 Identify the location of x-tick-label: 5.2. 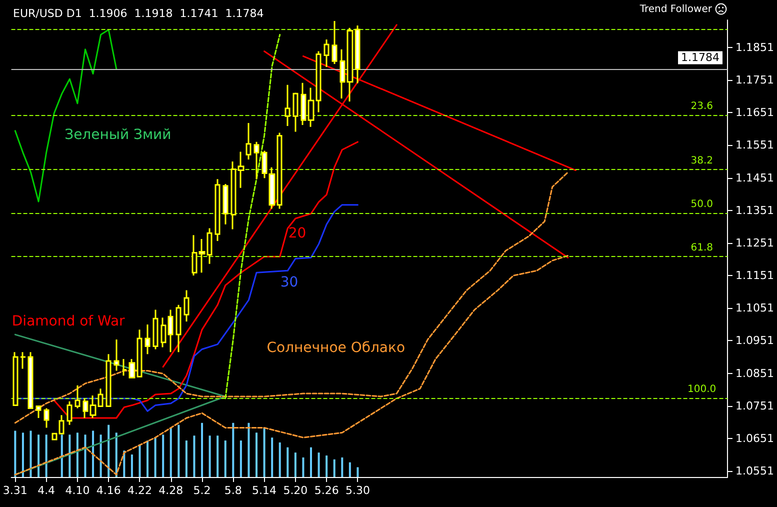
(202, 490).